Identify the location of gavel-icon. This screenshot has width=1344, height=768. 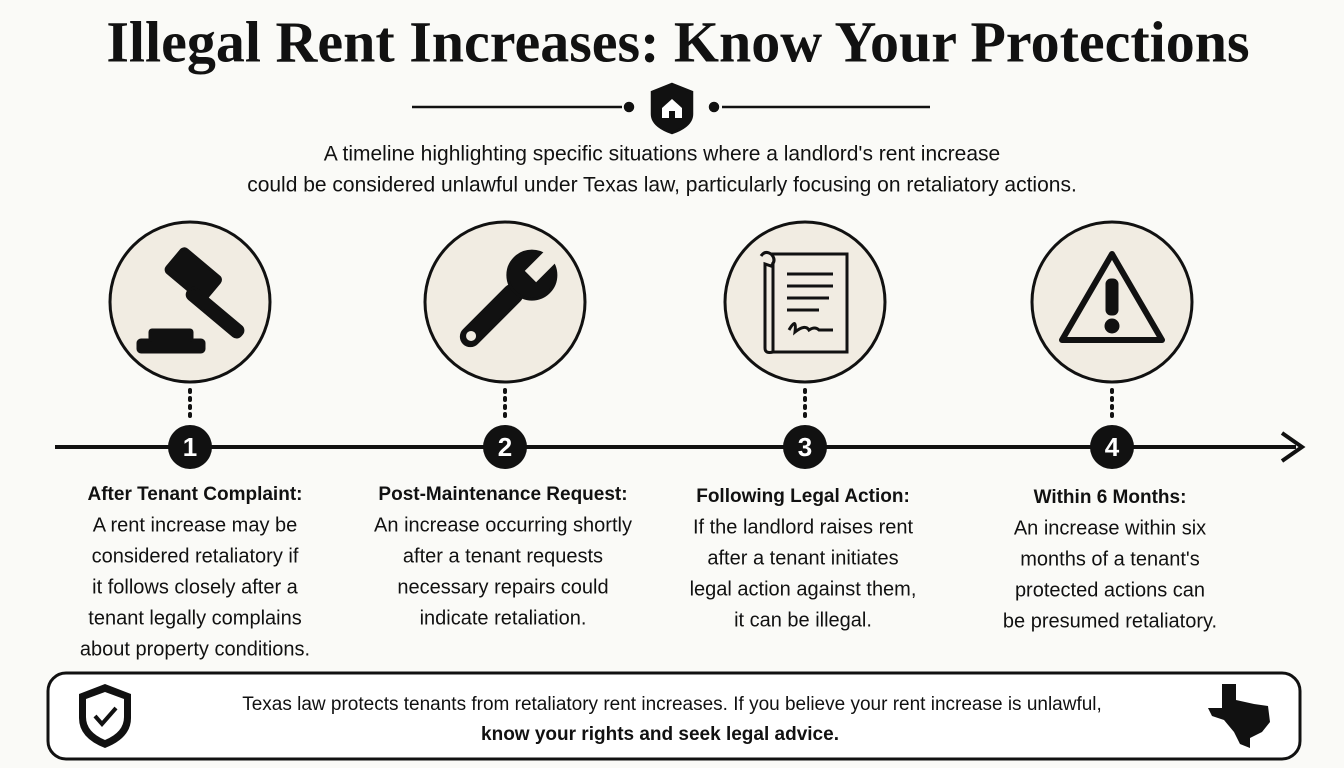
(190, 300).